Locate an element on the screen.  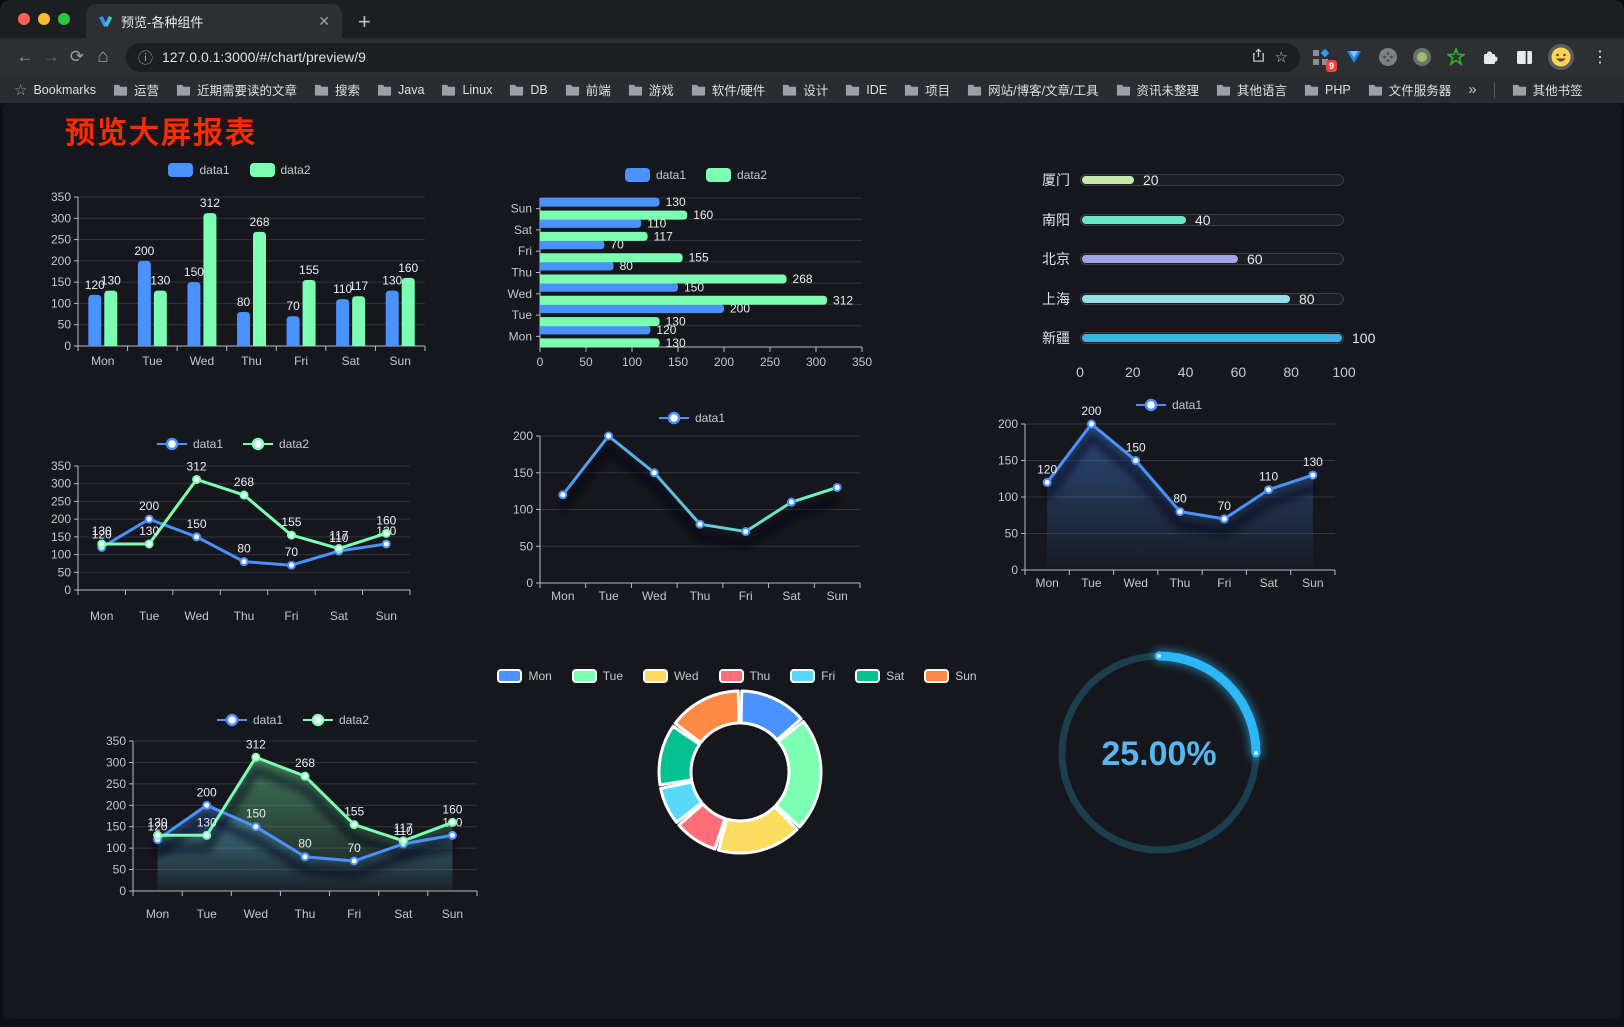
donut-chart: Mon Tue Wed Thu Fri Sat Sun is located at coordinates (737, 761).